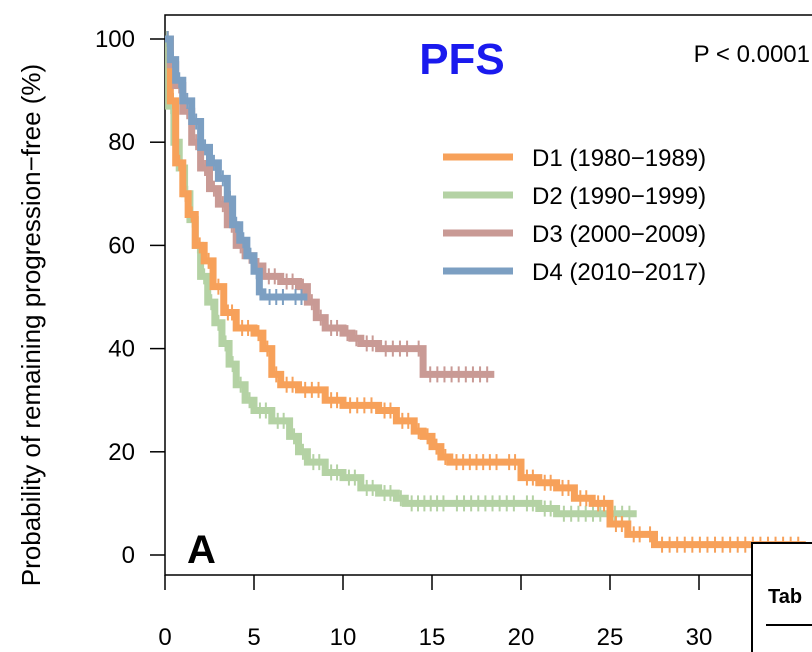 The image size is (812, 652). I want to click on legend-label-1: D1 (1980−1989), so click(619, 158).